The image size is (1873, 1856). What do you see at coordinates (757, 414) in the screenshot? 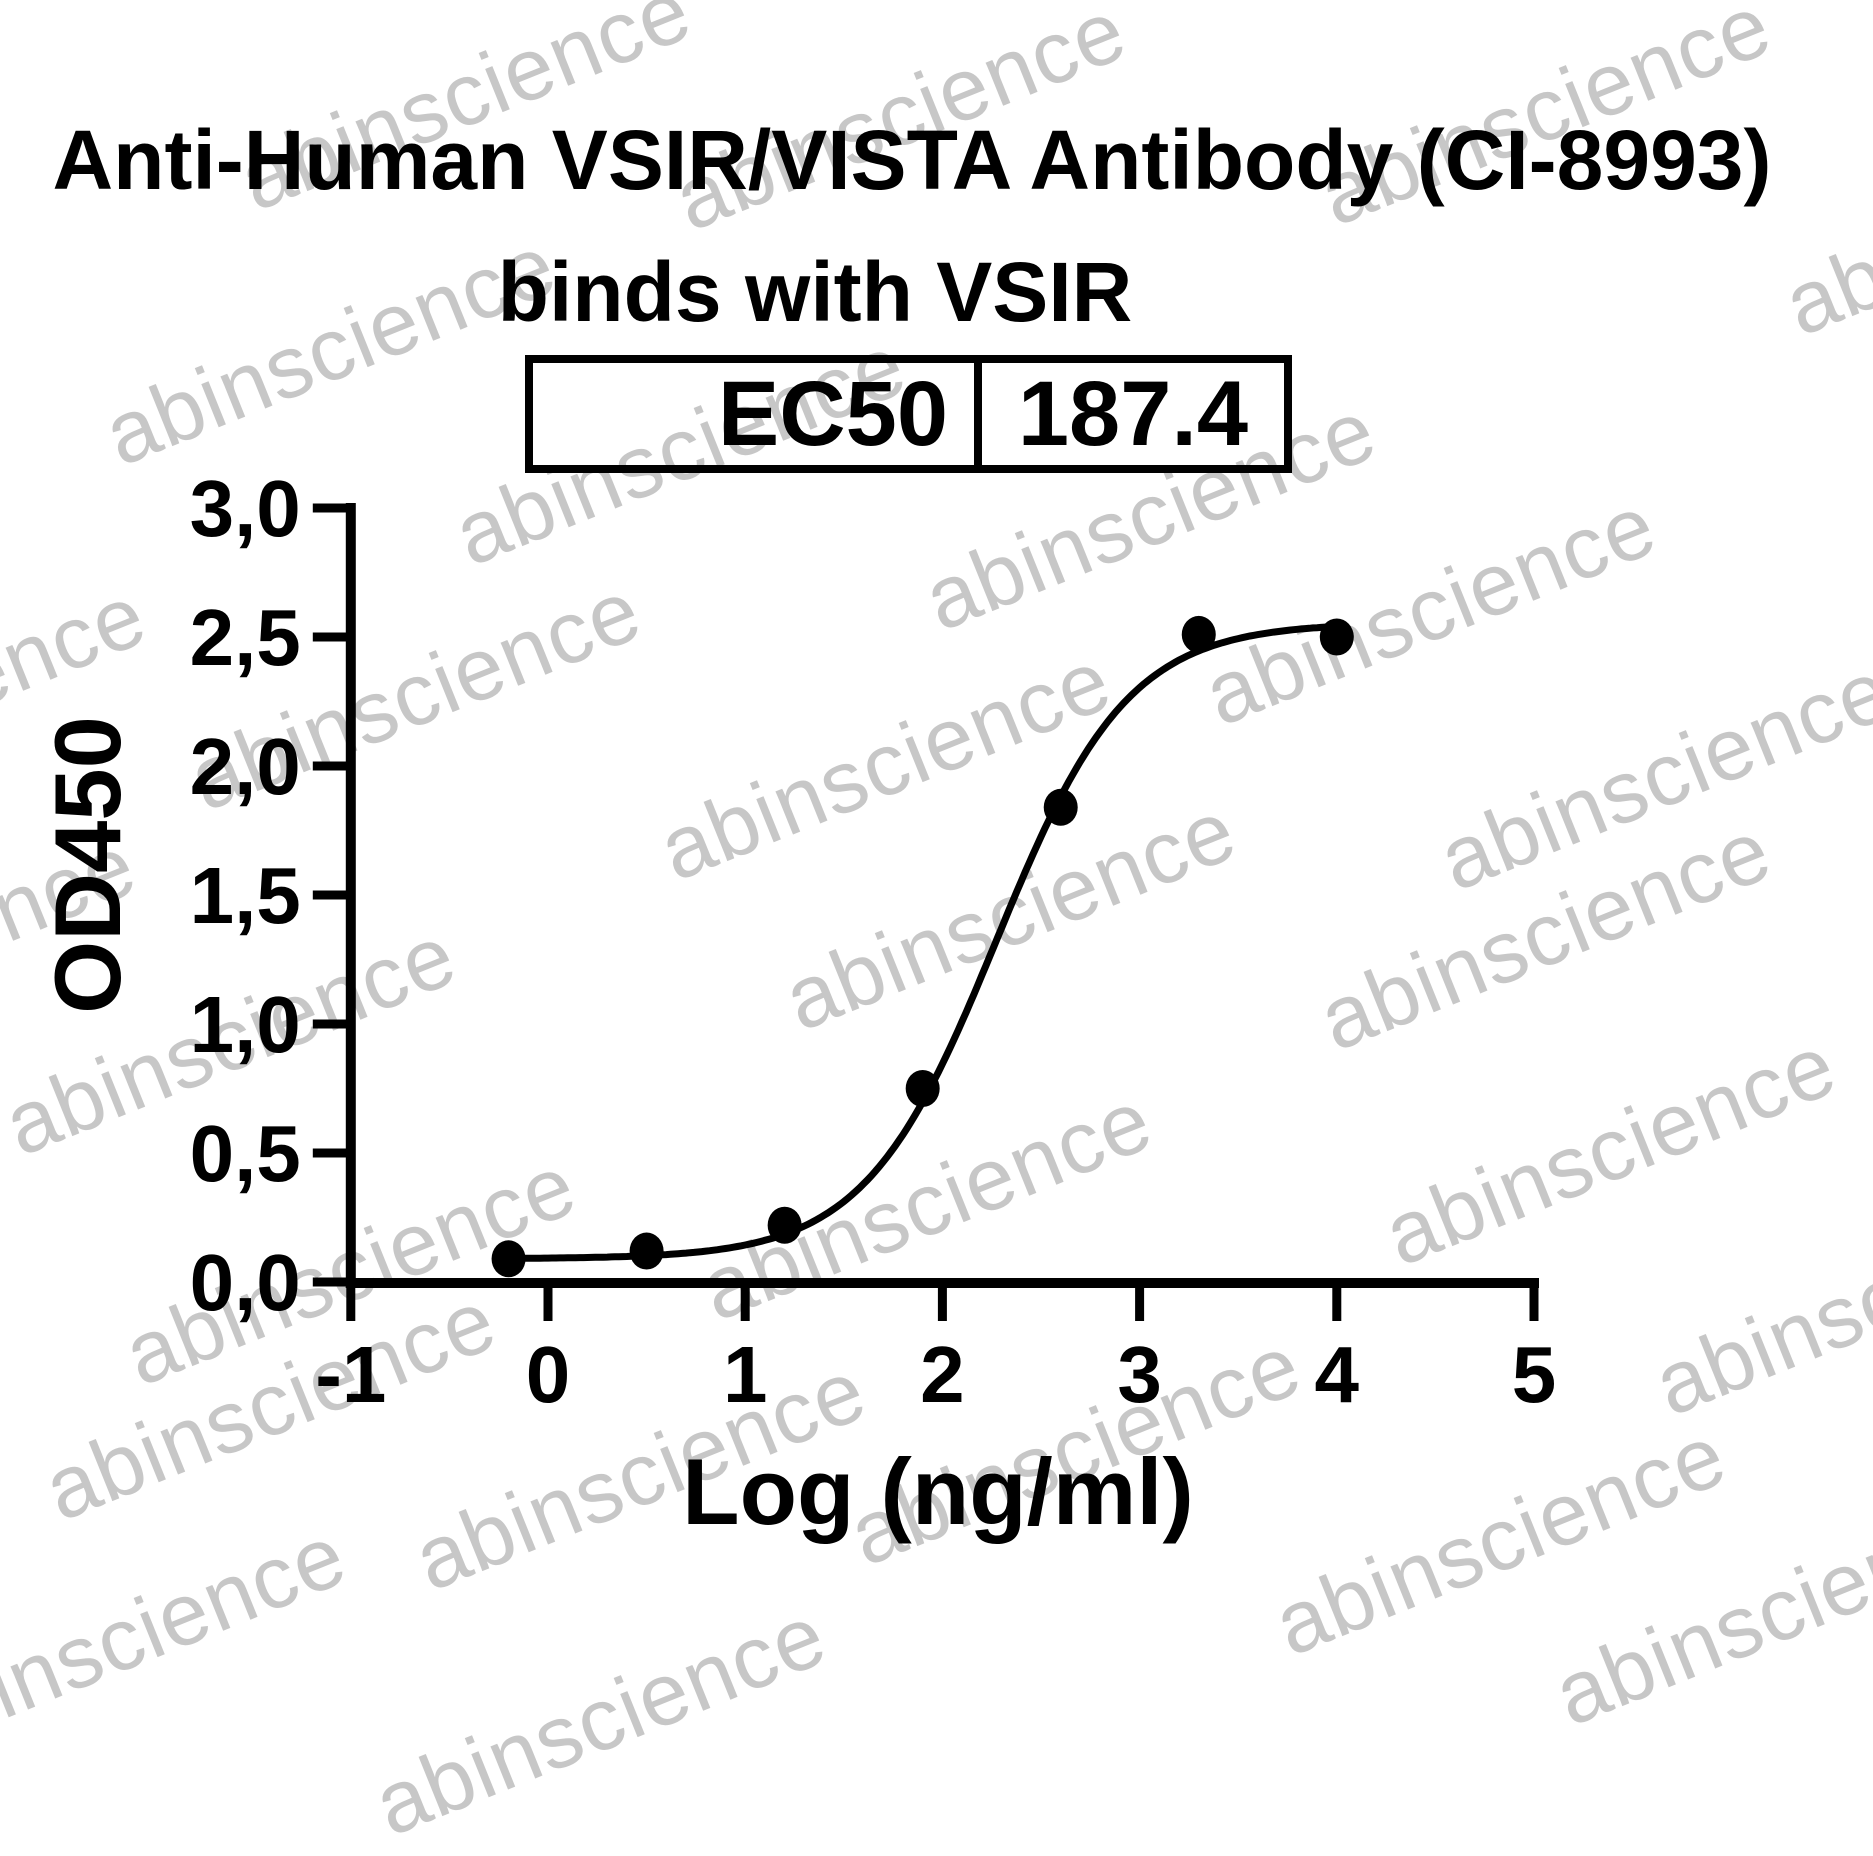
I see `ec50-label-cell: EC50` at bounding box center [757, 414].